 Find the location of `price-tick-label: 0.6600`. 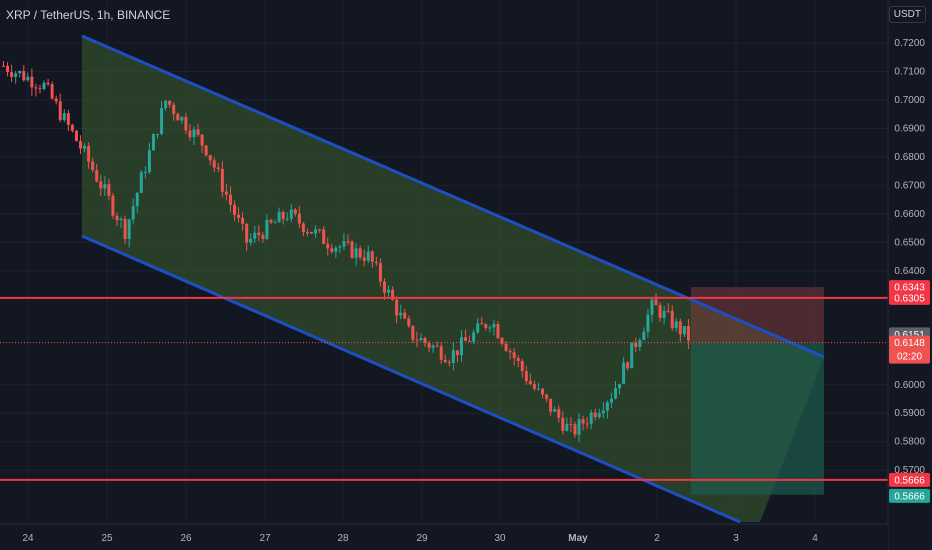

price-tick-label: 0.6600 is located at coordinates (909, 214).